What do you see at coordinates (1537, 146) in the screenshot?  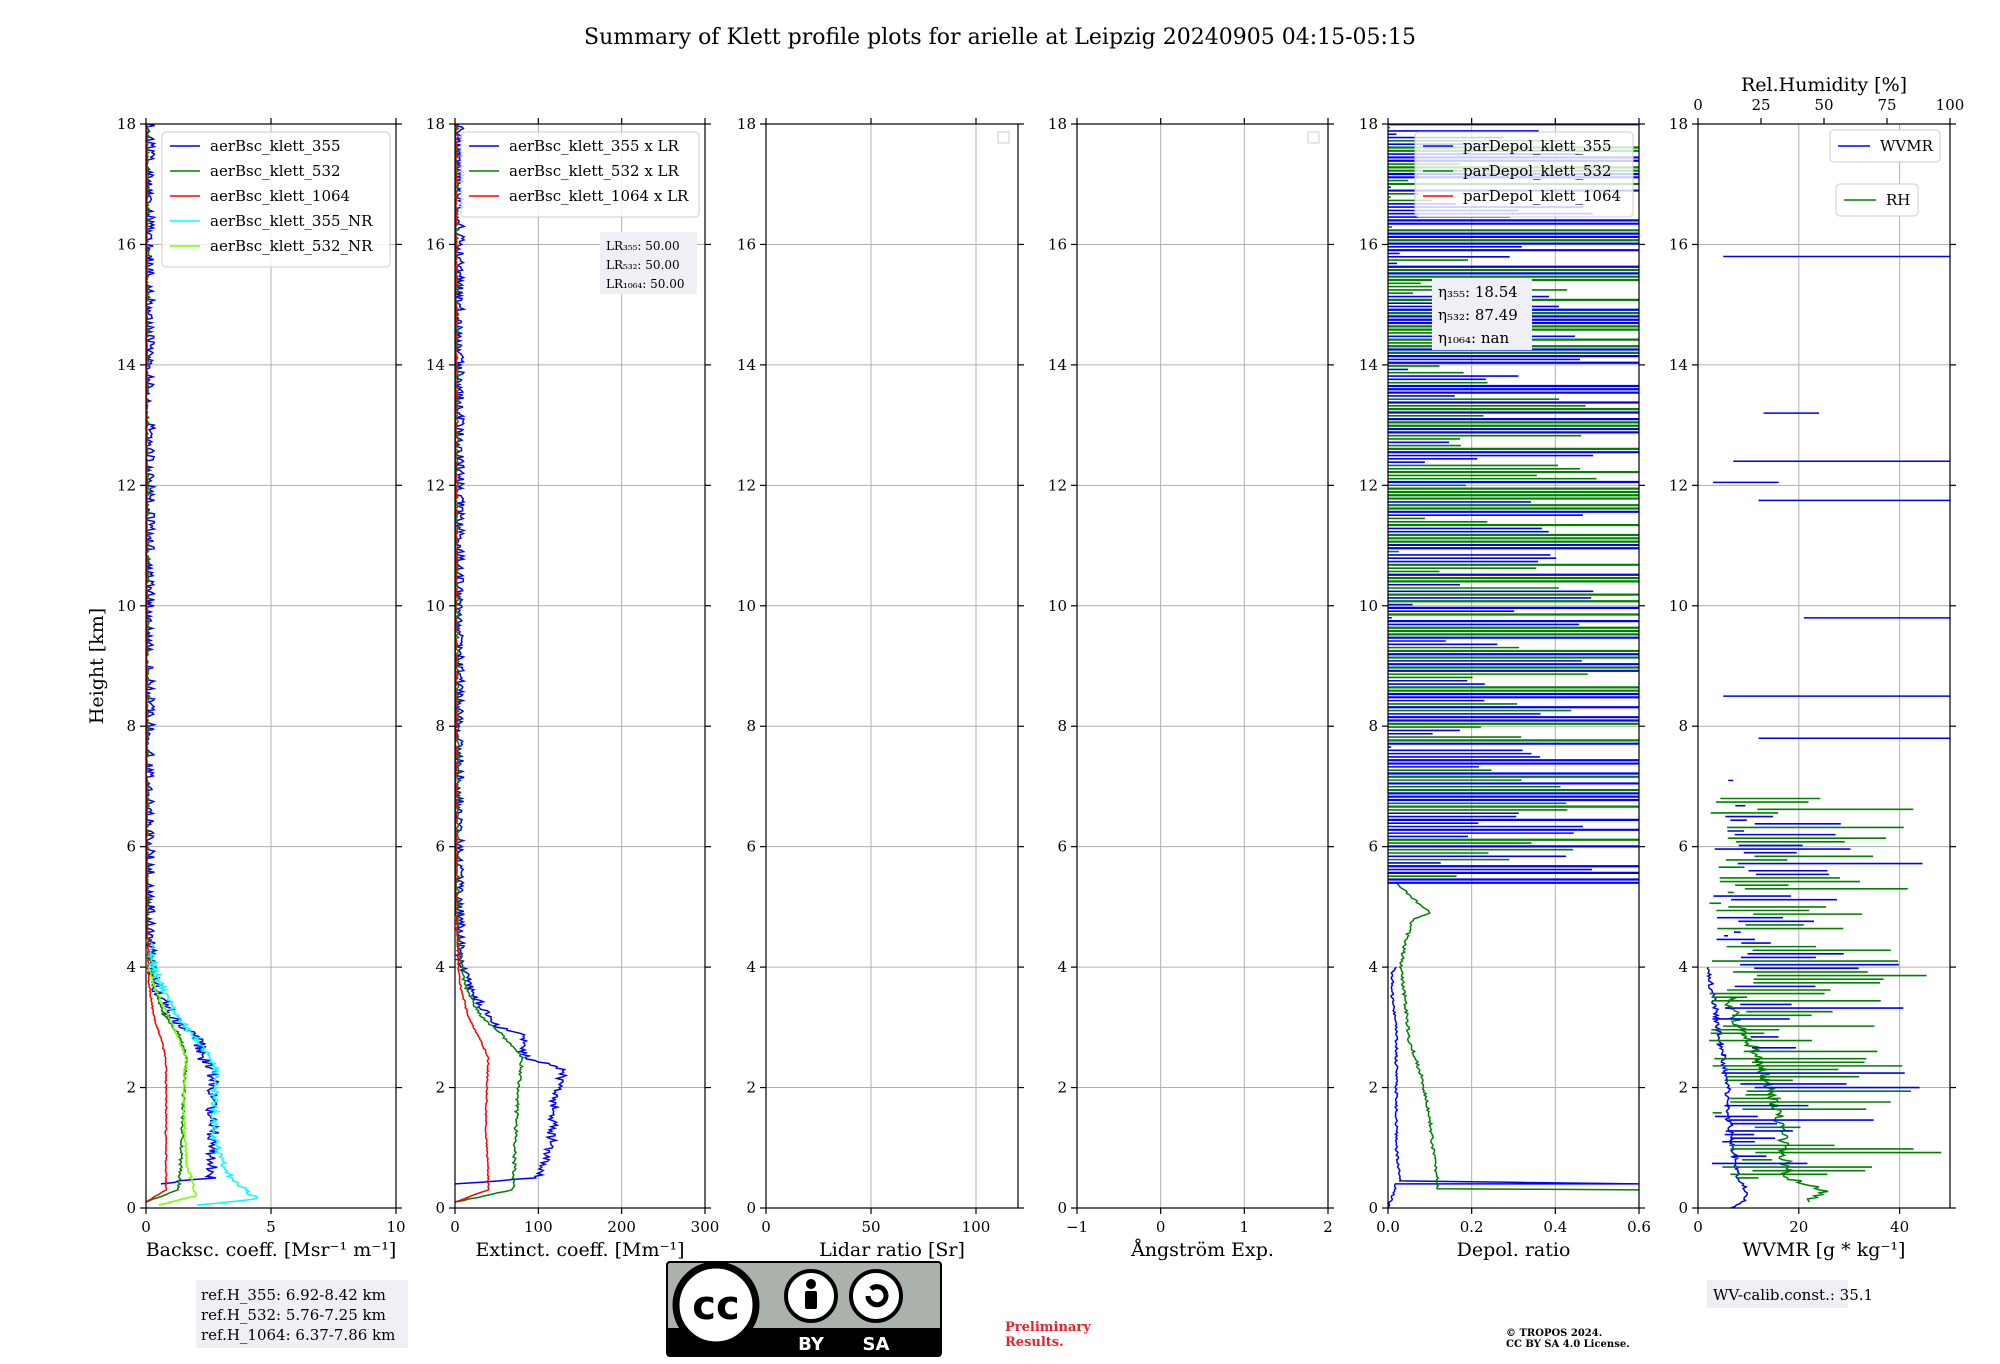 I see `legend-label: parDepol_klett_355` at bounding box center [1537, 146].